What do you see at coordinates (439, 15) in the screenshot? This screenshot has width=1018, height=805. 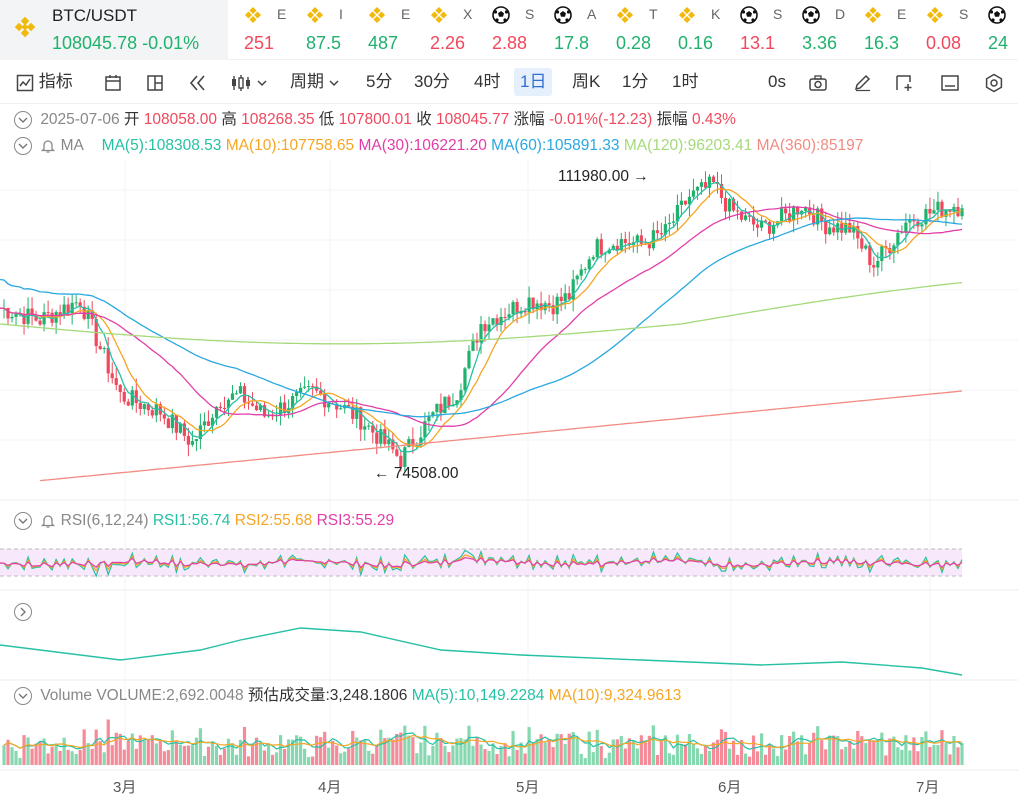 I see `bnb-icon` at bounding box center [439, 15].